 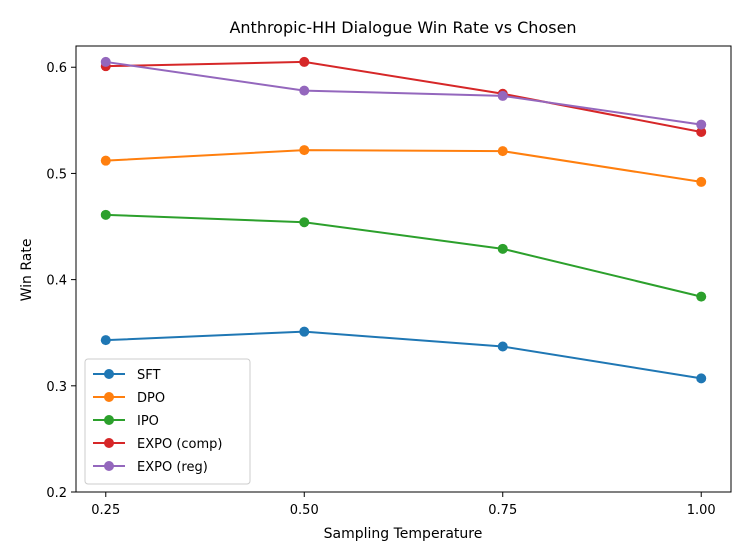 I want to click on legend: SFT DPO IPO EXPO (comp) EXPO (reg), so click(x=167, y=421).